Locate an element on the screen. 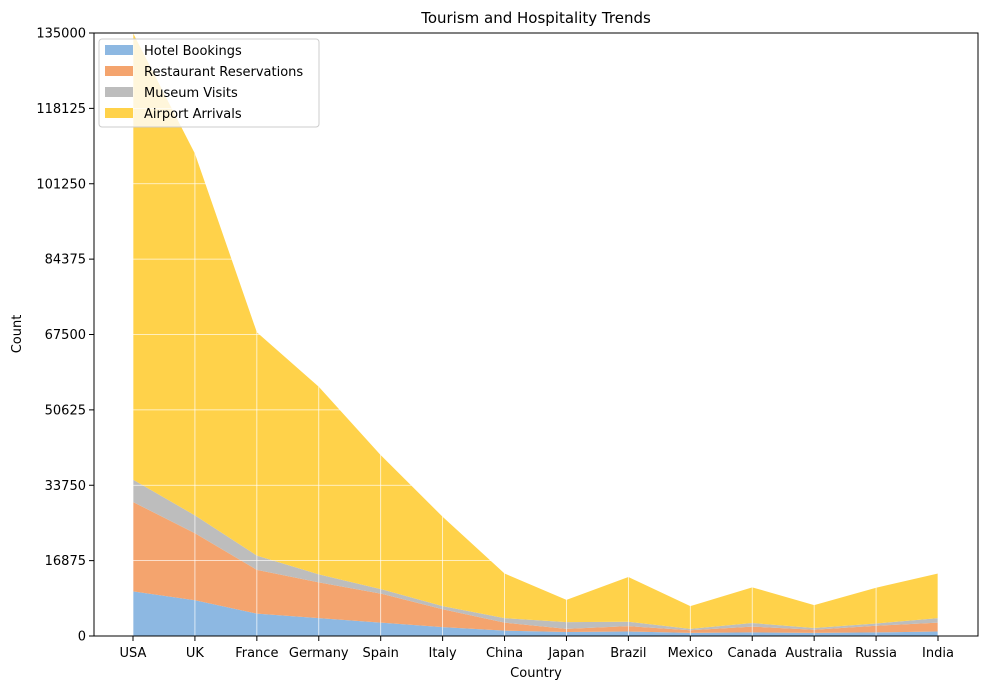 The image size is (989, 690). y-tick-label: 67500 is located at coordinates (65, 335).